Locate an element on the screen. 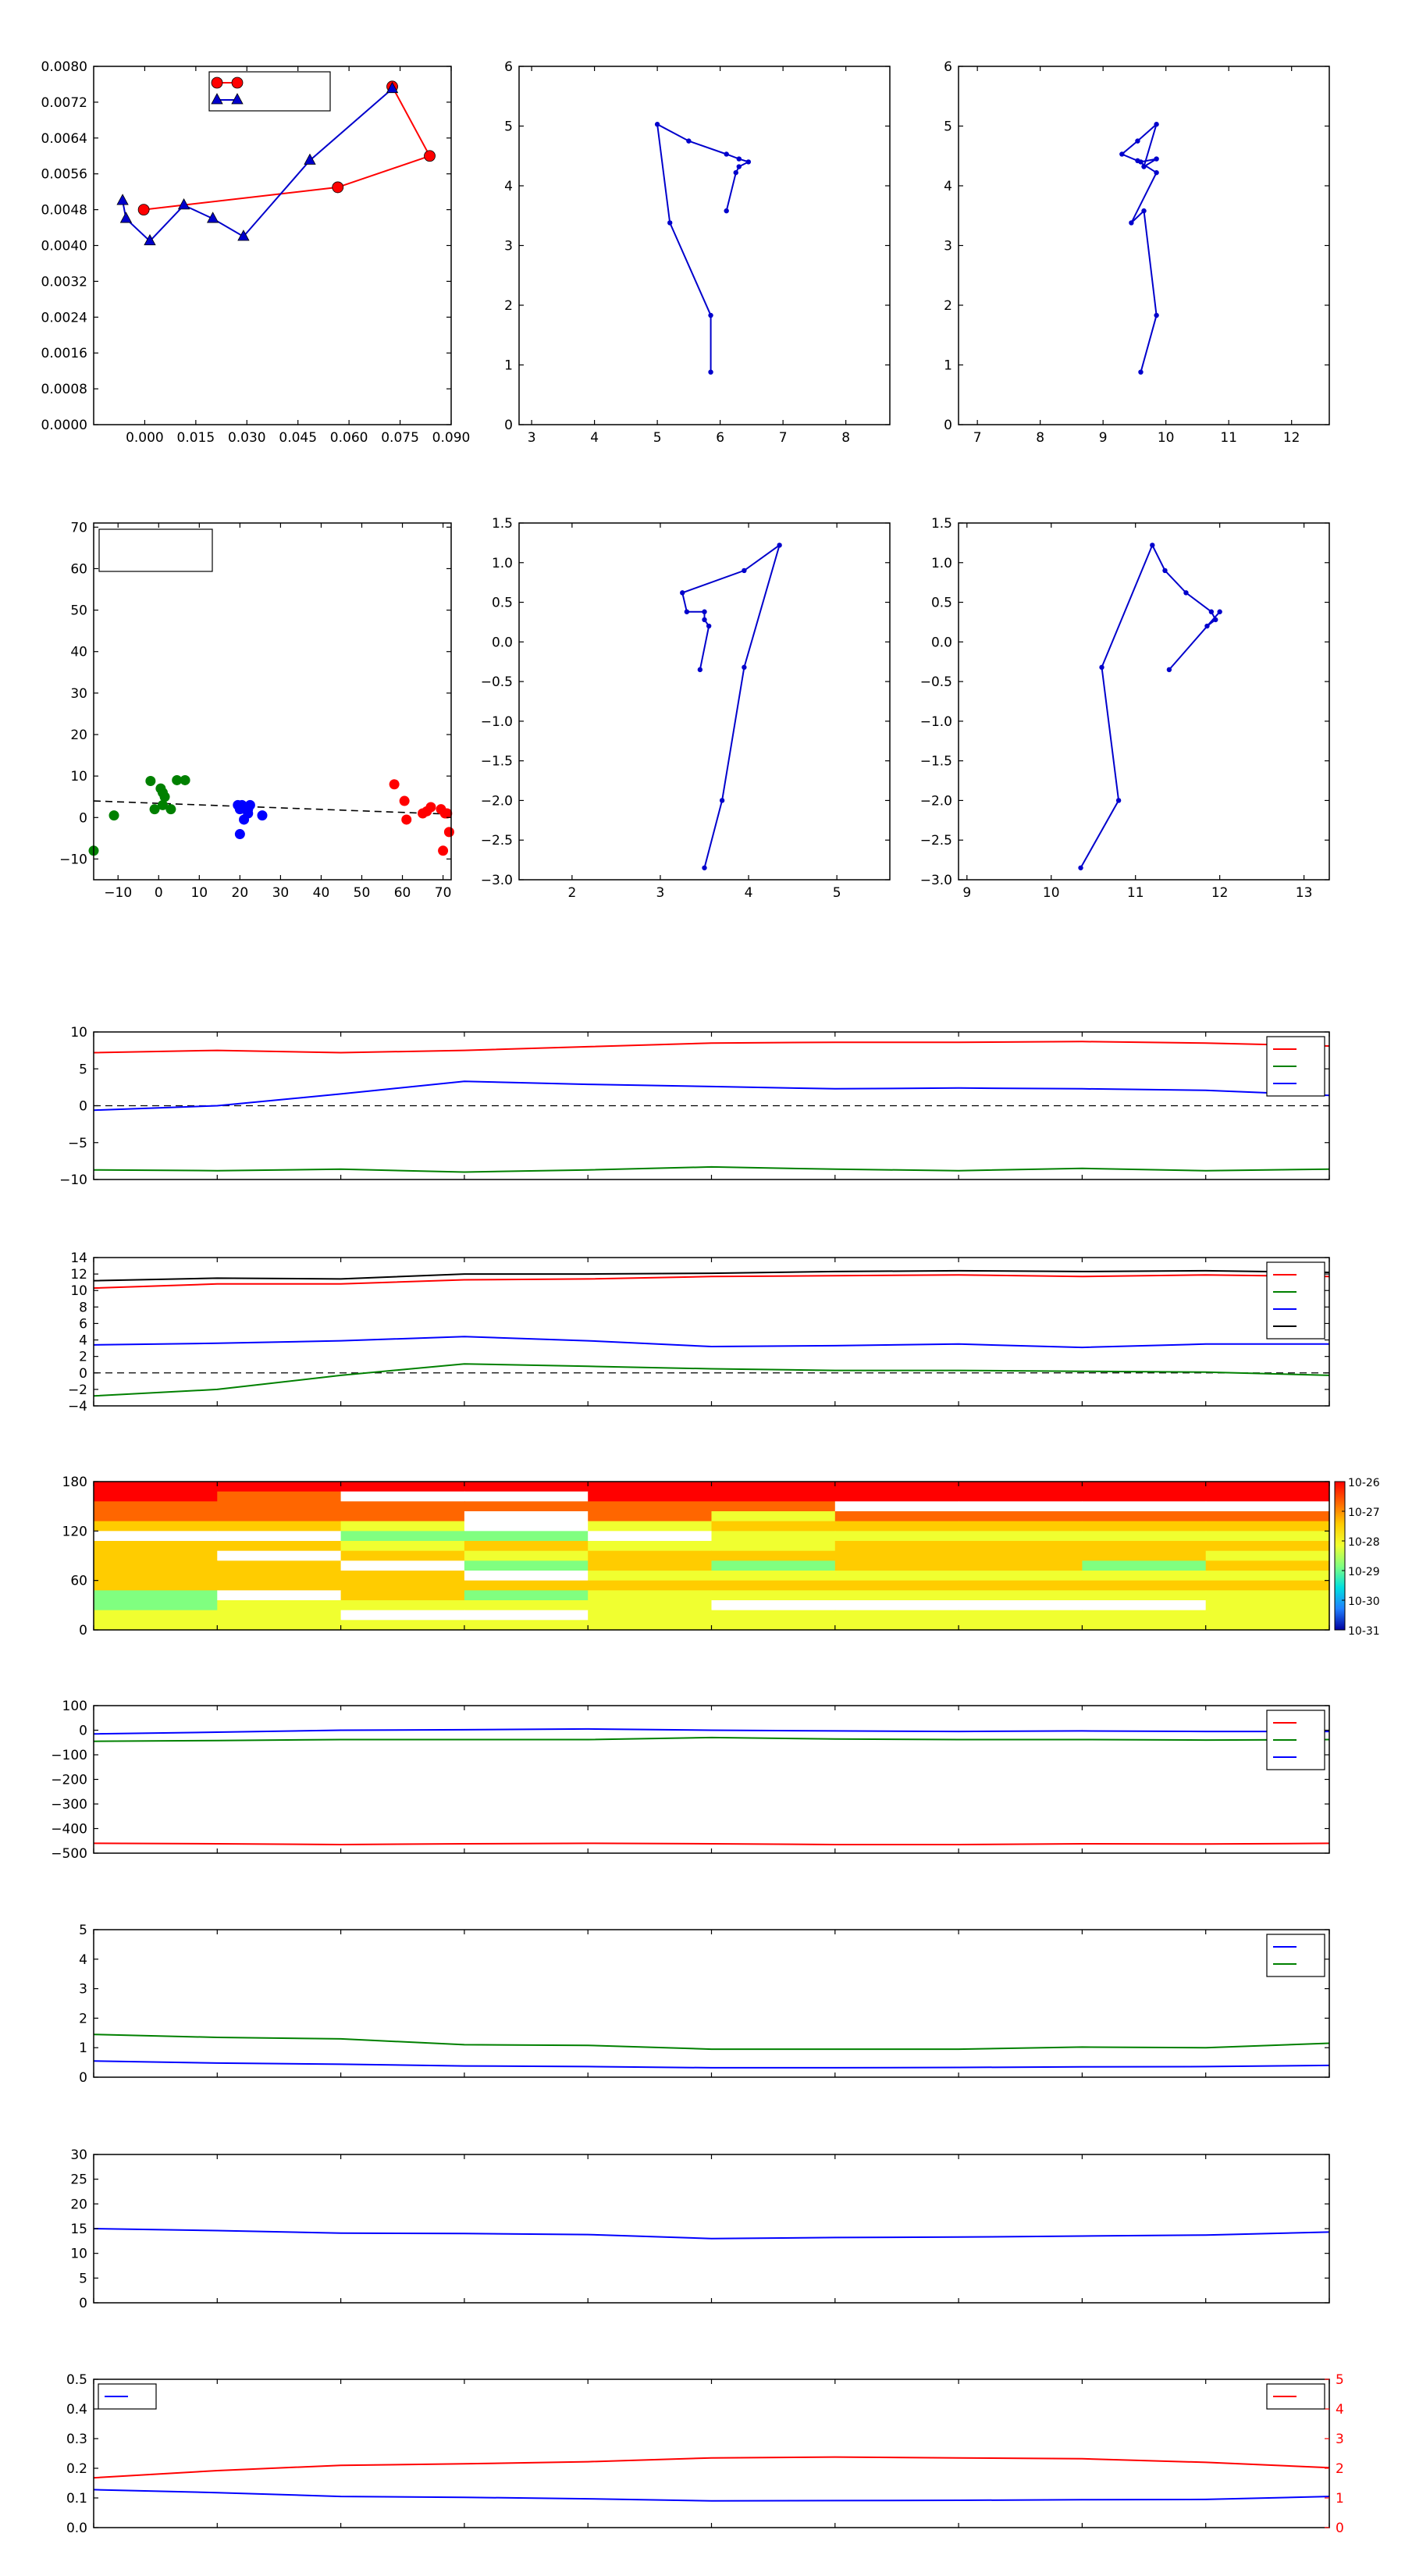 The width and height of the screenshot is (1405, 2576). x-tick-label: 0.000 is located at coordinates (145, 438).